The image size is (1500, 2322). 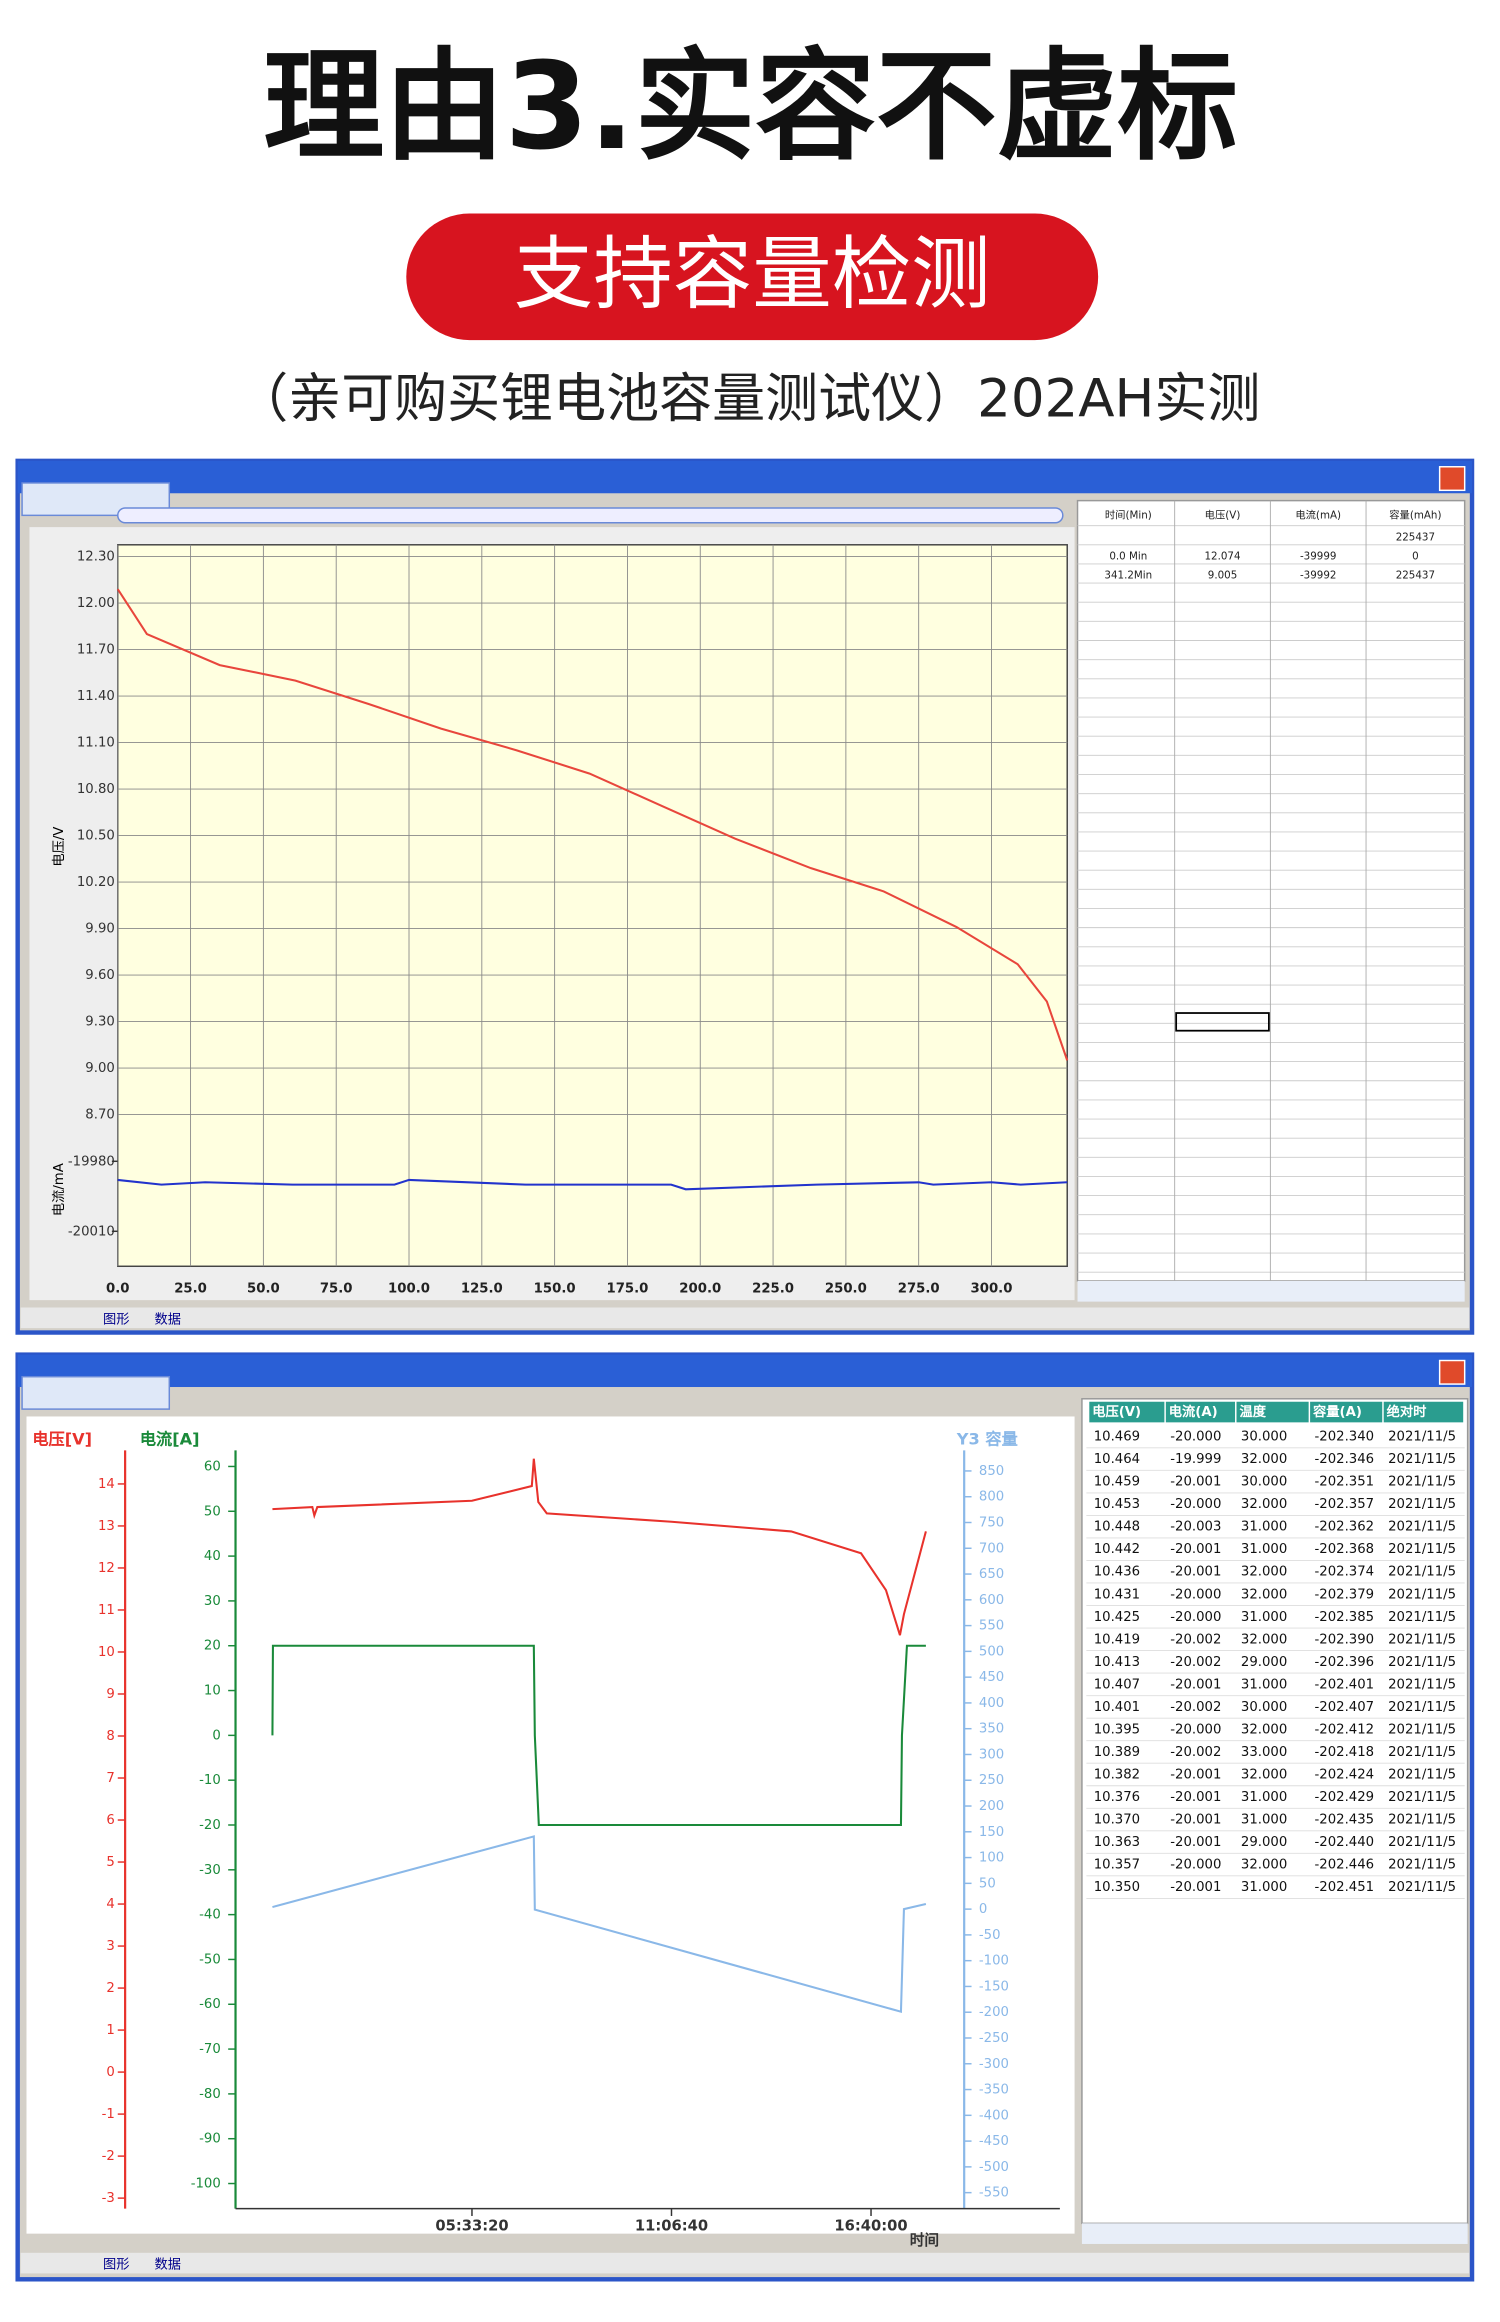 I want to click on table-cell: 10.357, so click(x=1117, y=1865).